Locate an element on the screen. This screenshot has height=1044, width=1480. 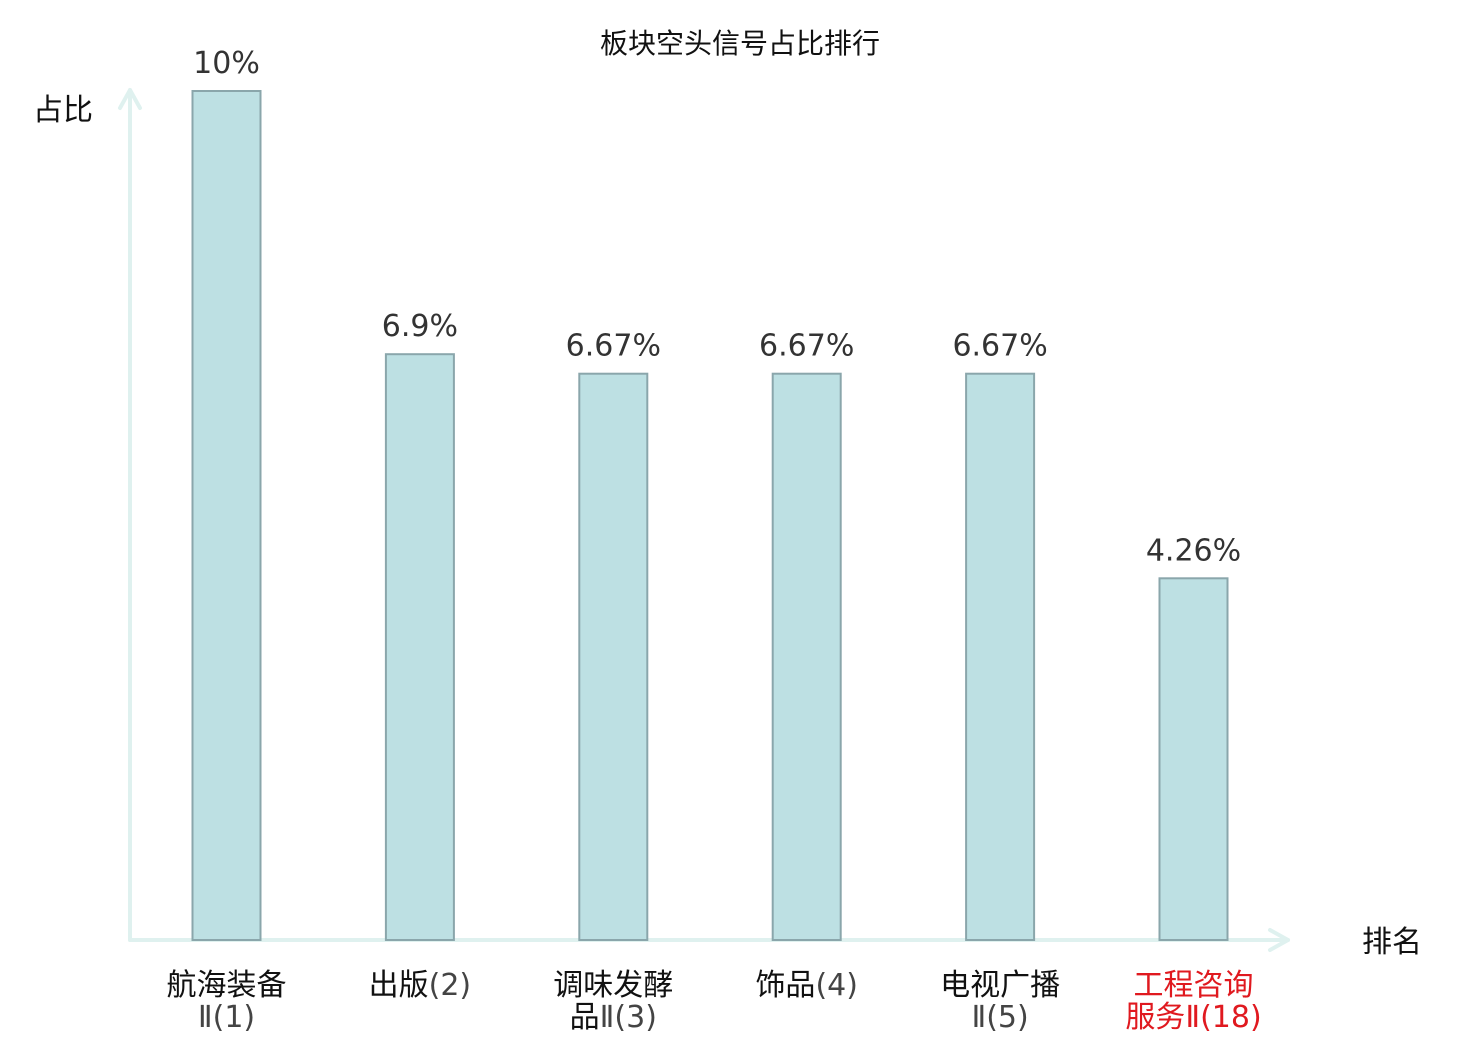
category-name: 工程咨询 is located at coordinates (1194, 985).